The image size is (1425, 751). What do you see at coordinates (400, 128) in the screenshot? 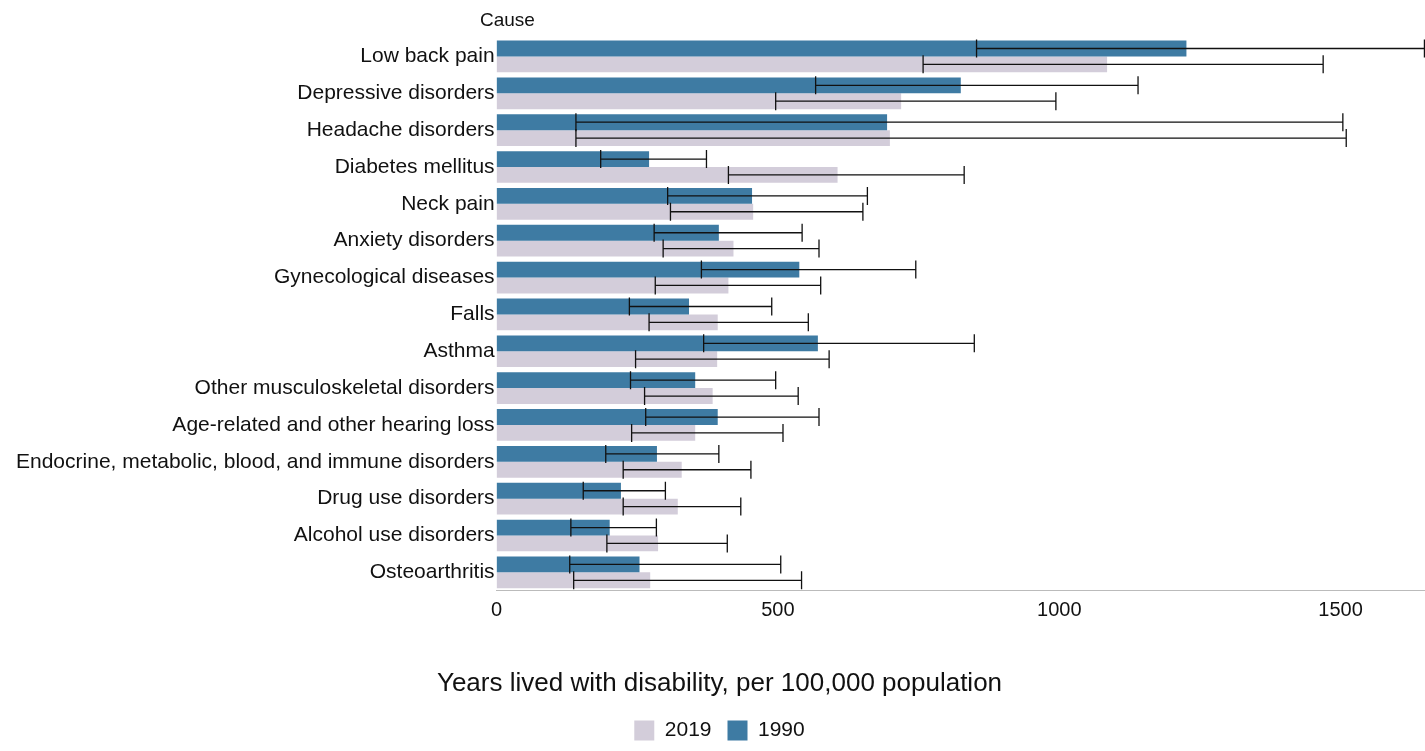
I see `y-tick-label: Headache disorders` at bounding box center [400, 128].